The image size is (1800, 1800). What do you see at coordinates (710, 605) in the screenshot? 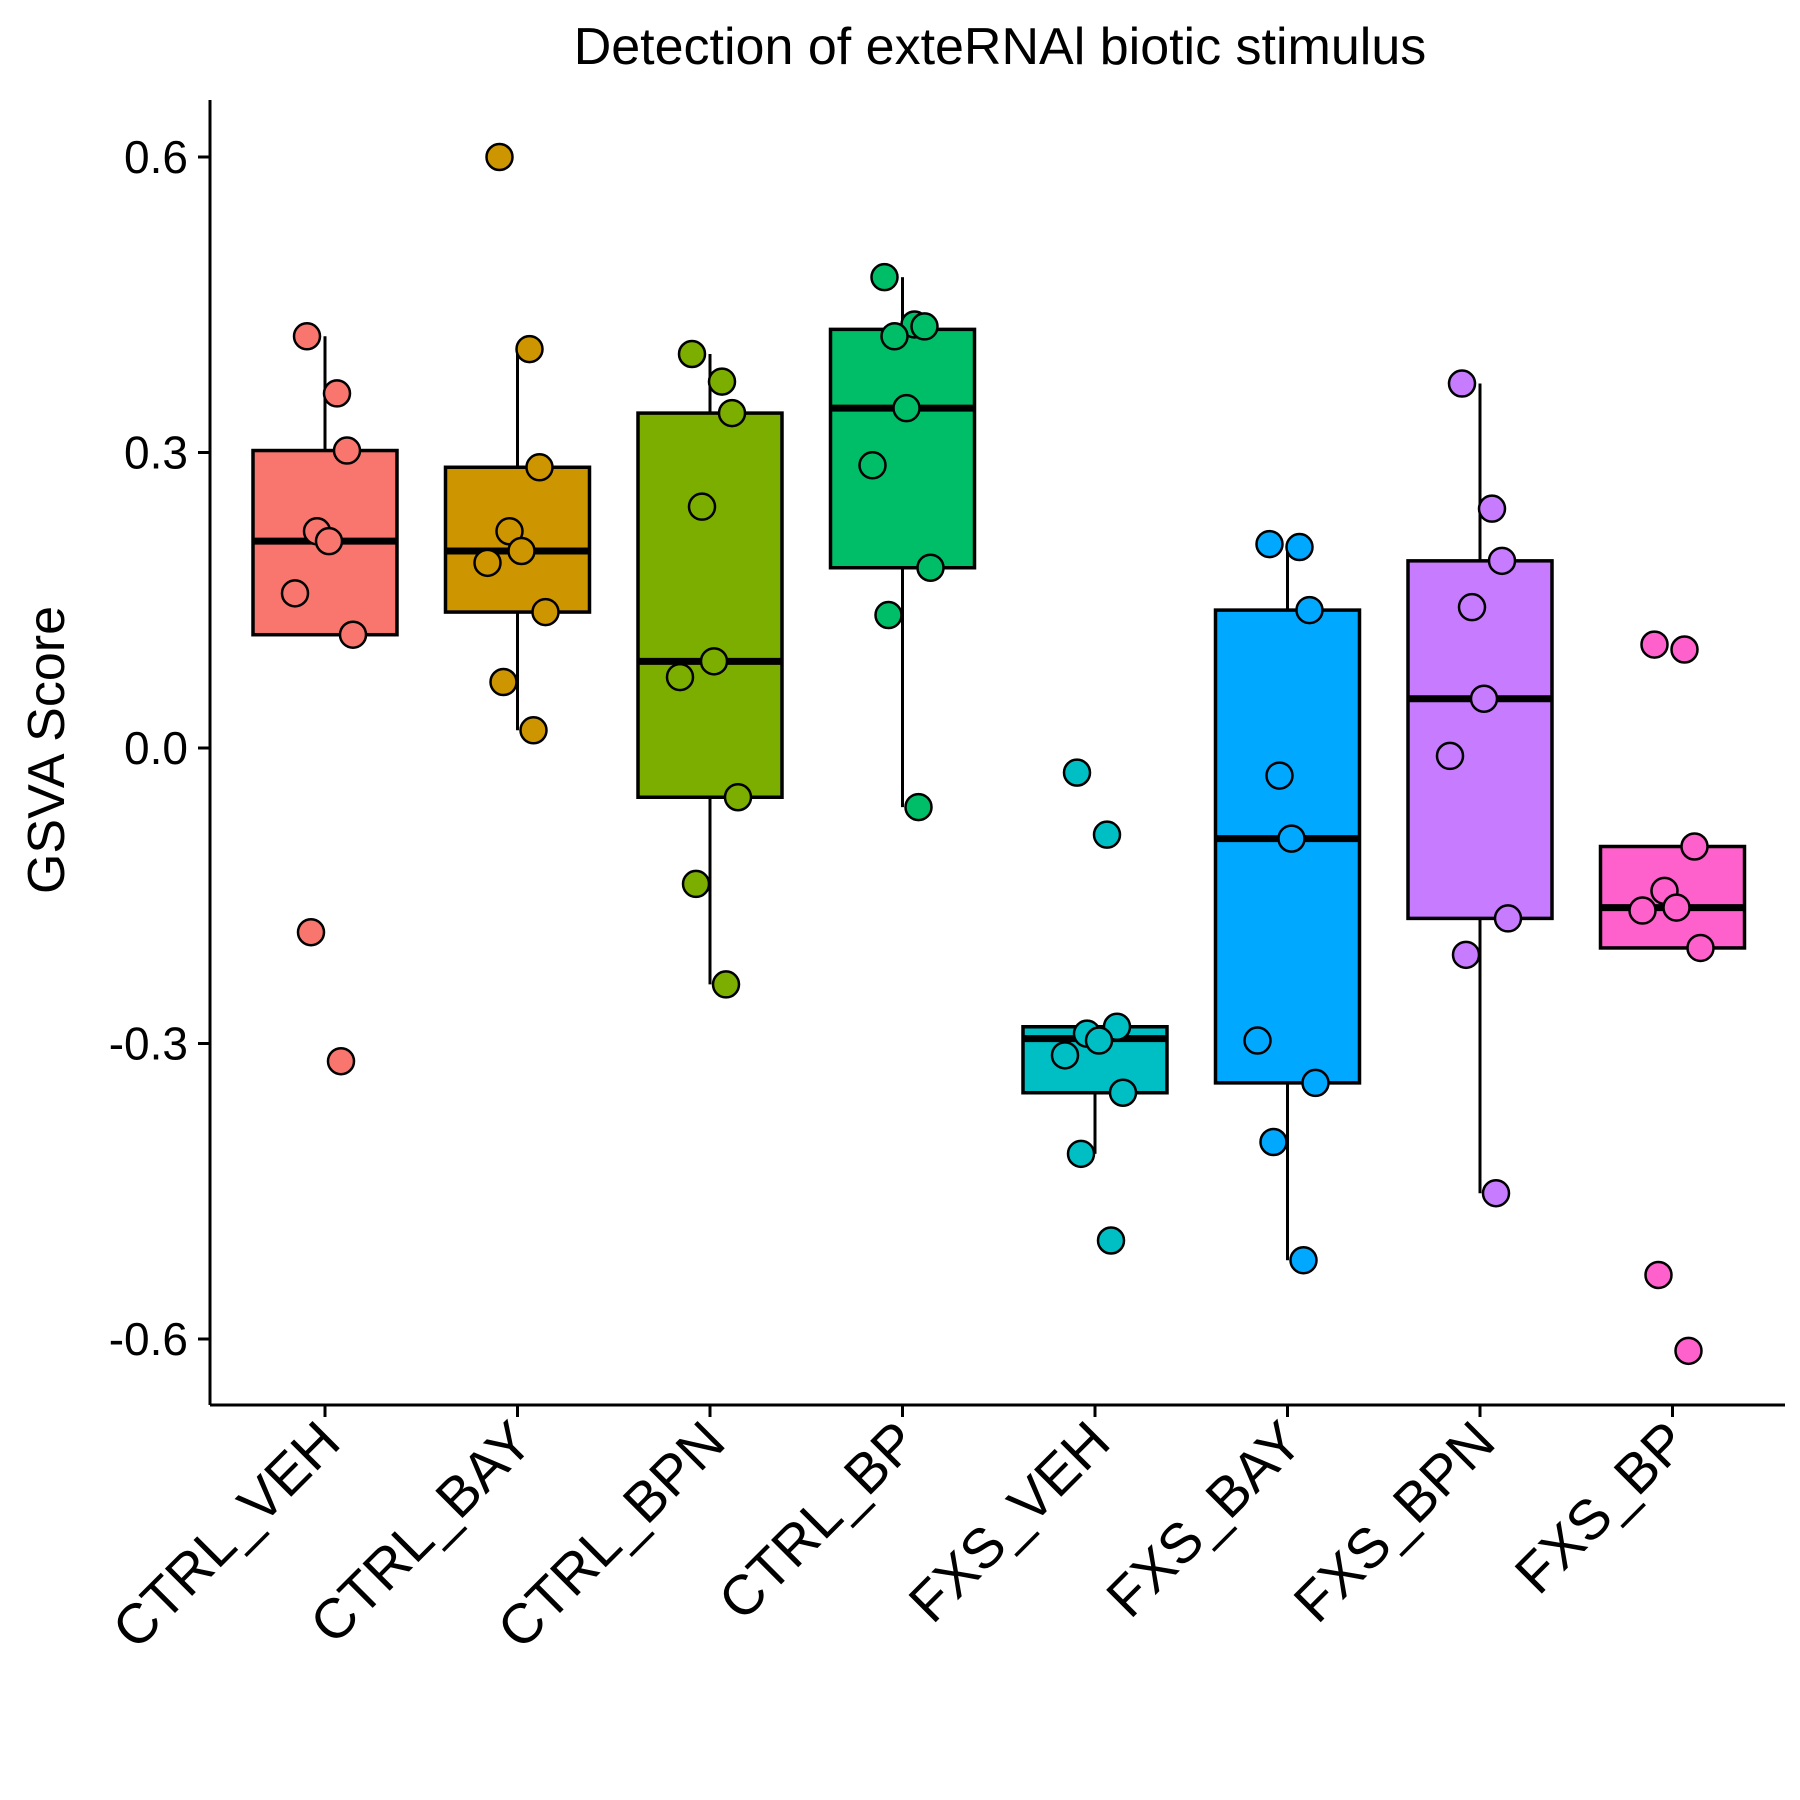
I see `box-ctrl-bpn` at bounding box center [710, 605].